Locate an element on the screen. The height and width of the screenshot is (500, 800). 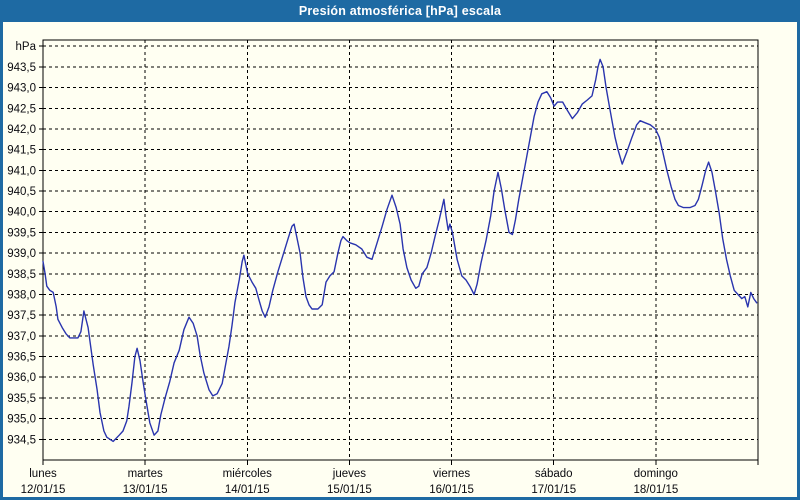
date-label: 18/01/15 is located at coordinates (655, 490).